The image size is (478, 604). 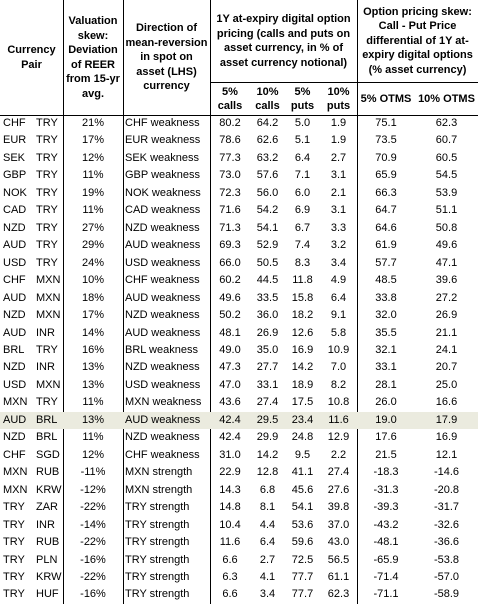 I want to click on put-5: 9.5, so click(x=302, y=454).